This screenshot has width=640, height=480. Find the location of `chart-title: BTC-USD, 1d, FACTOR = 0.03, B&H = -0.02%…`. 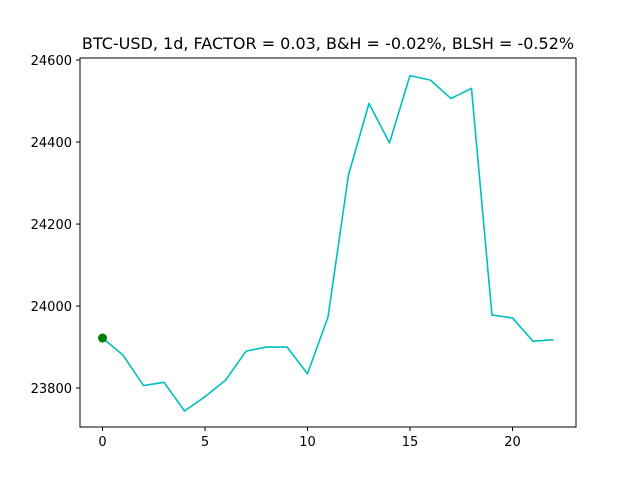

chart-title: BTC-USD, 1d, FACTOR = 0.03, B&H = -0.02%… is located at coordinates (328, 43).